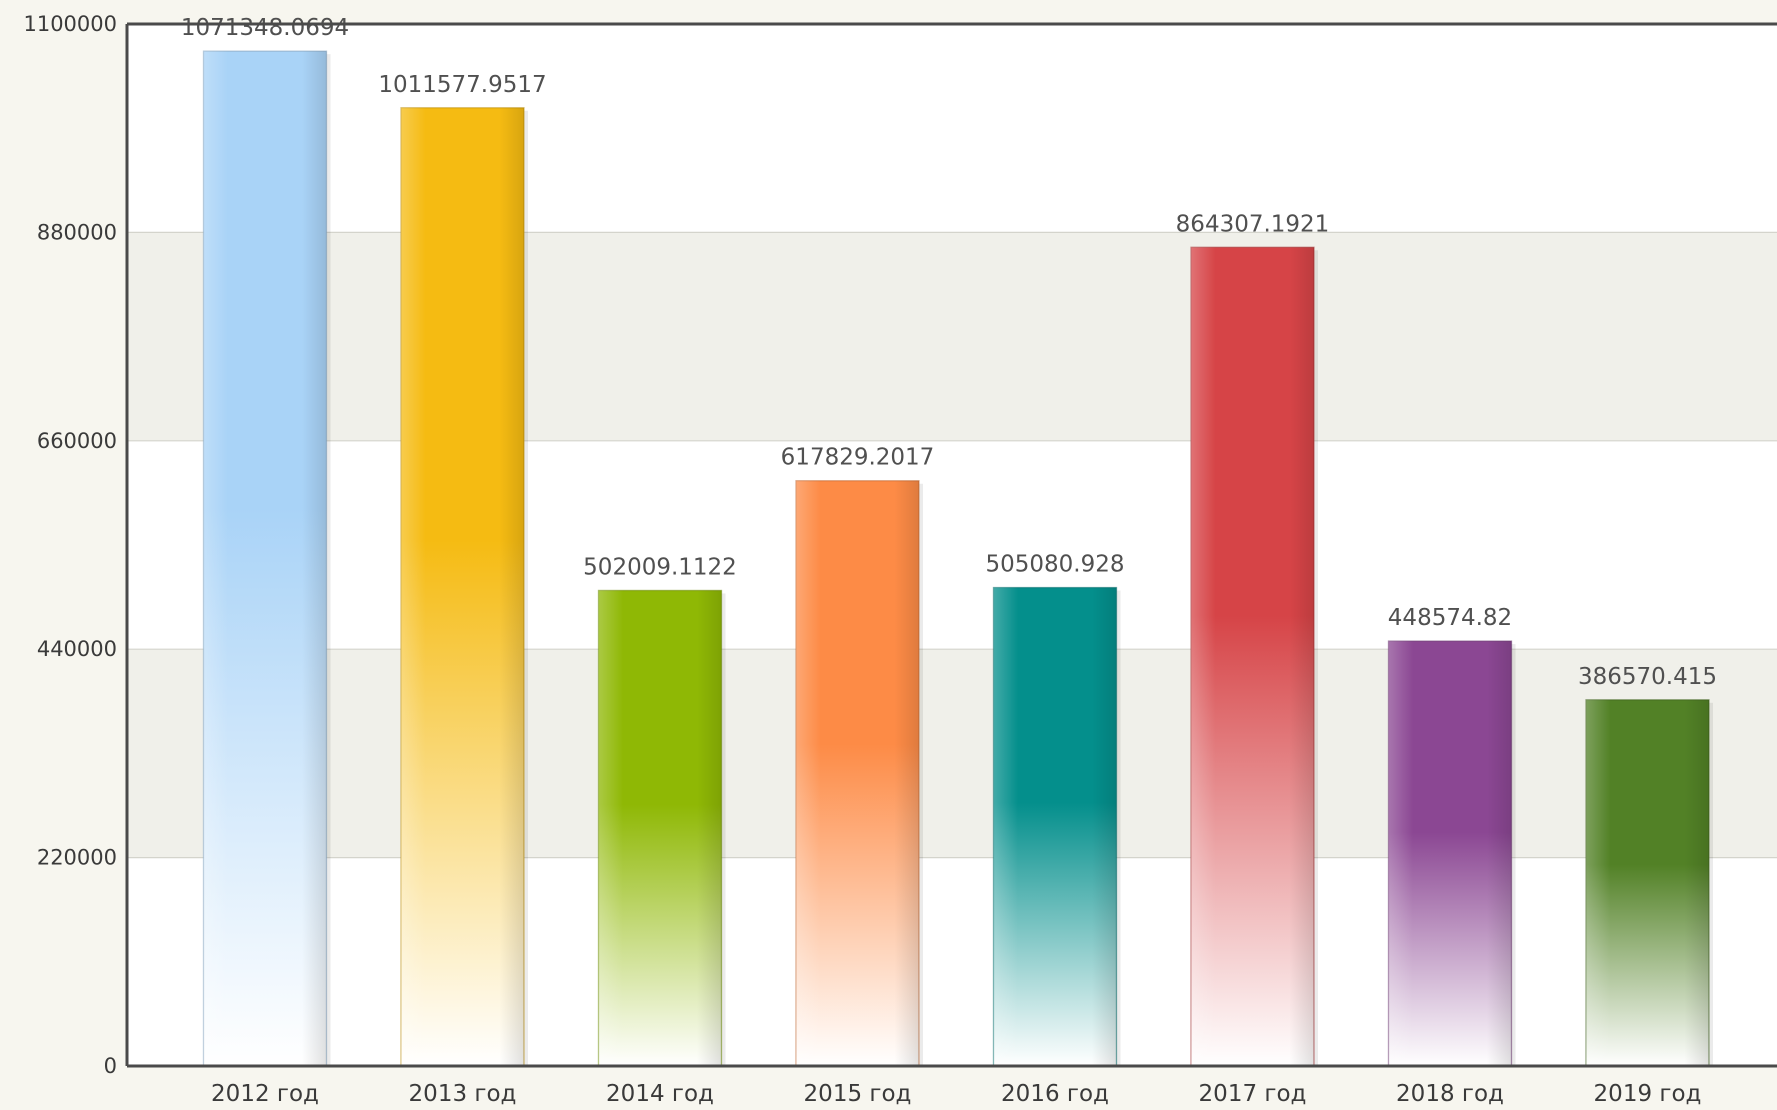 The width and height of the screenshot is (1777, 1110). What do you see at coordinates (265, 28) in the screenshot?
I see `data-label: 1071348.0694` at bounding box center [265, 28].